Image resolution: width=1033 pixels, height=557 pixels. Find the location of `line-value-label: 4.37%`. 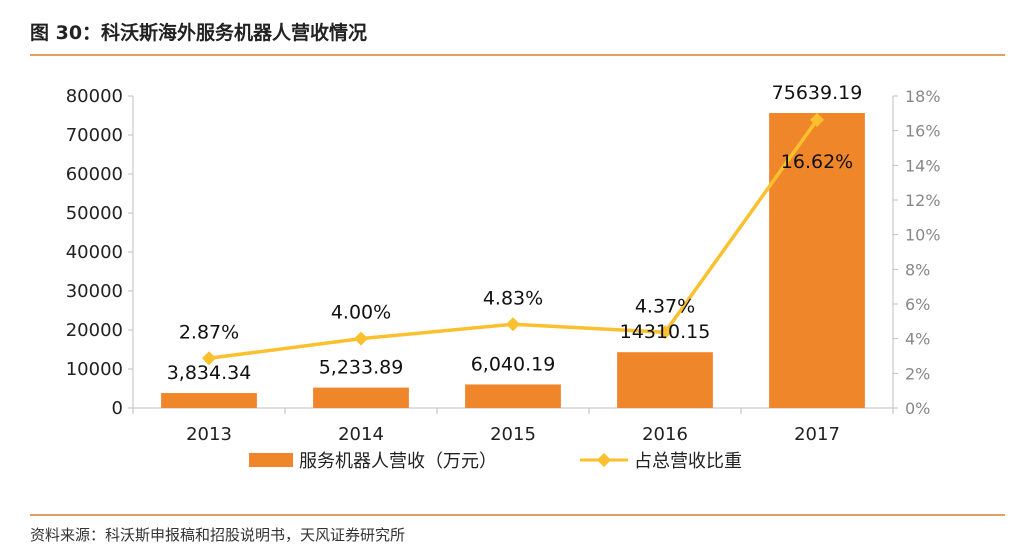

line-value-label: 4.37% is located at coordinates (665, 306).